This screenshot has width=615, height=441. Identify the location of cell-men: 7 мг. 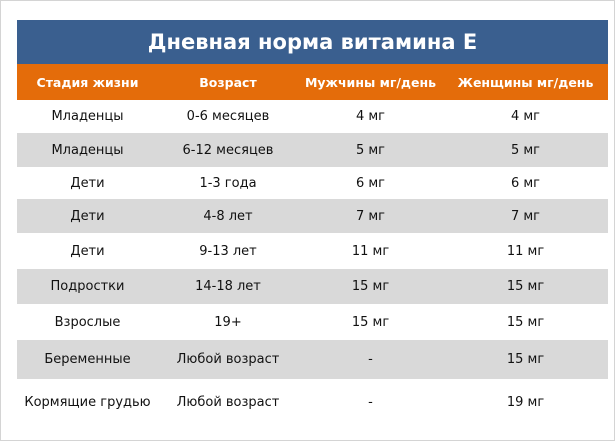
(370, 216).